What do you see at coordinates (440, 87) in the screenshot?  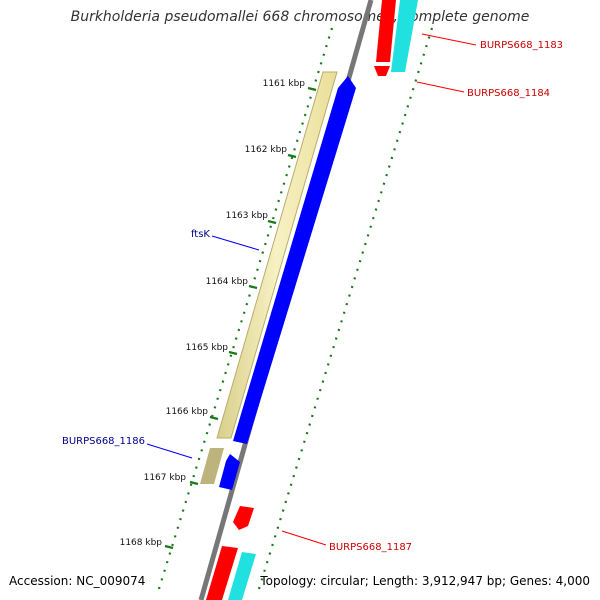 I see `burps668-1184-leader-line` at bounding box center [440, 87].